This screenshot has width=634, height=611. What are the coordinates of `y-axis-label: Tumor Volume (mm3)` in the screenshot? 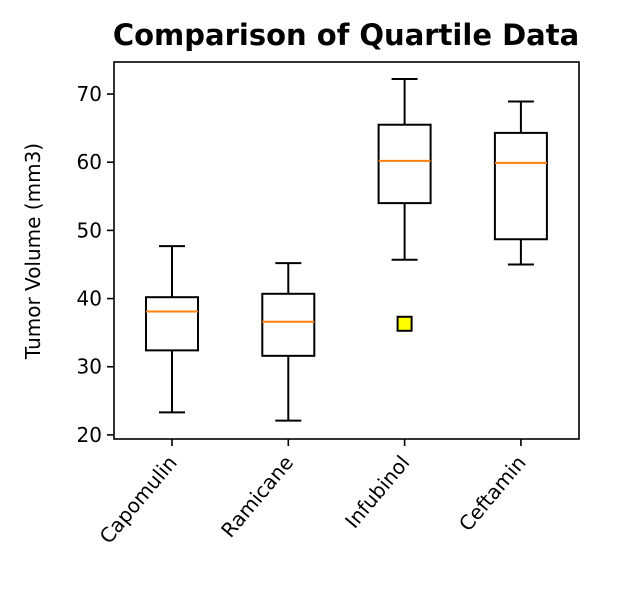 It's located at (33, 251).